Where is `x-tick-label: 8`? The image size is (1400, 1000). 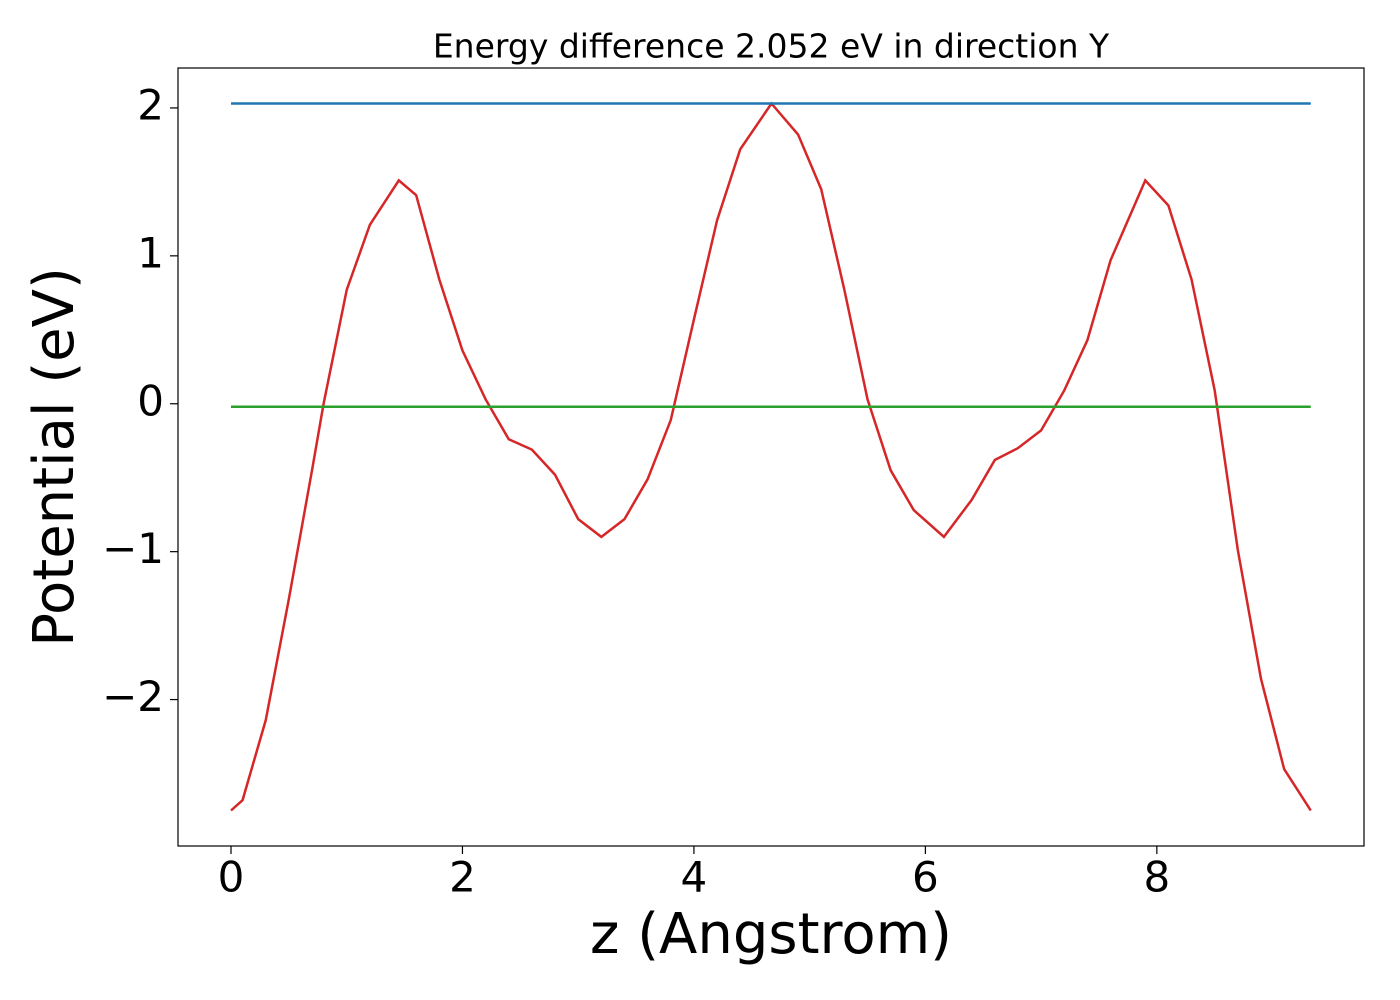
x-tick-label: 8 is located at coordinates (1156, 877).